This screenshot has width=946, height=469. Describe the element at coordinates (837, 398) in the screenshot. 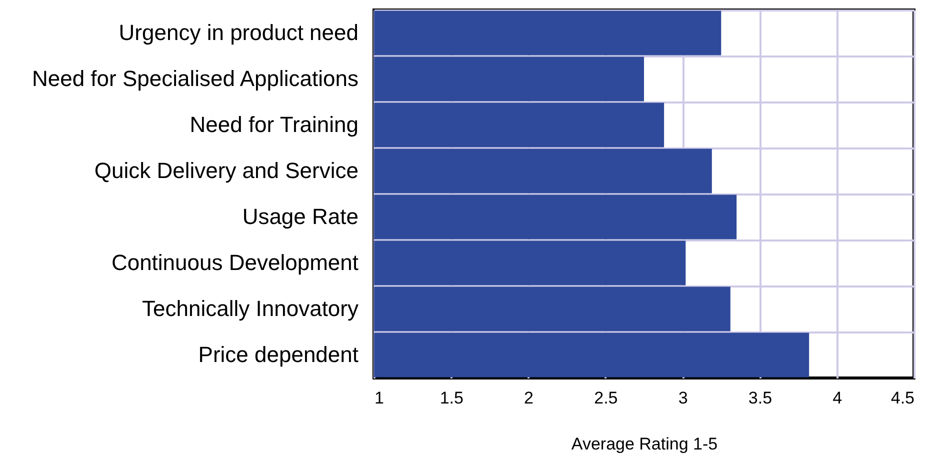

I see `x-tick-label: 4` at that location.